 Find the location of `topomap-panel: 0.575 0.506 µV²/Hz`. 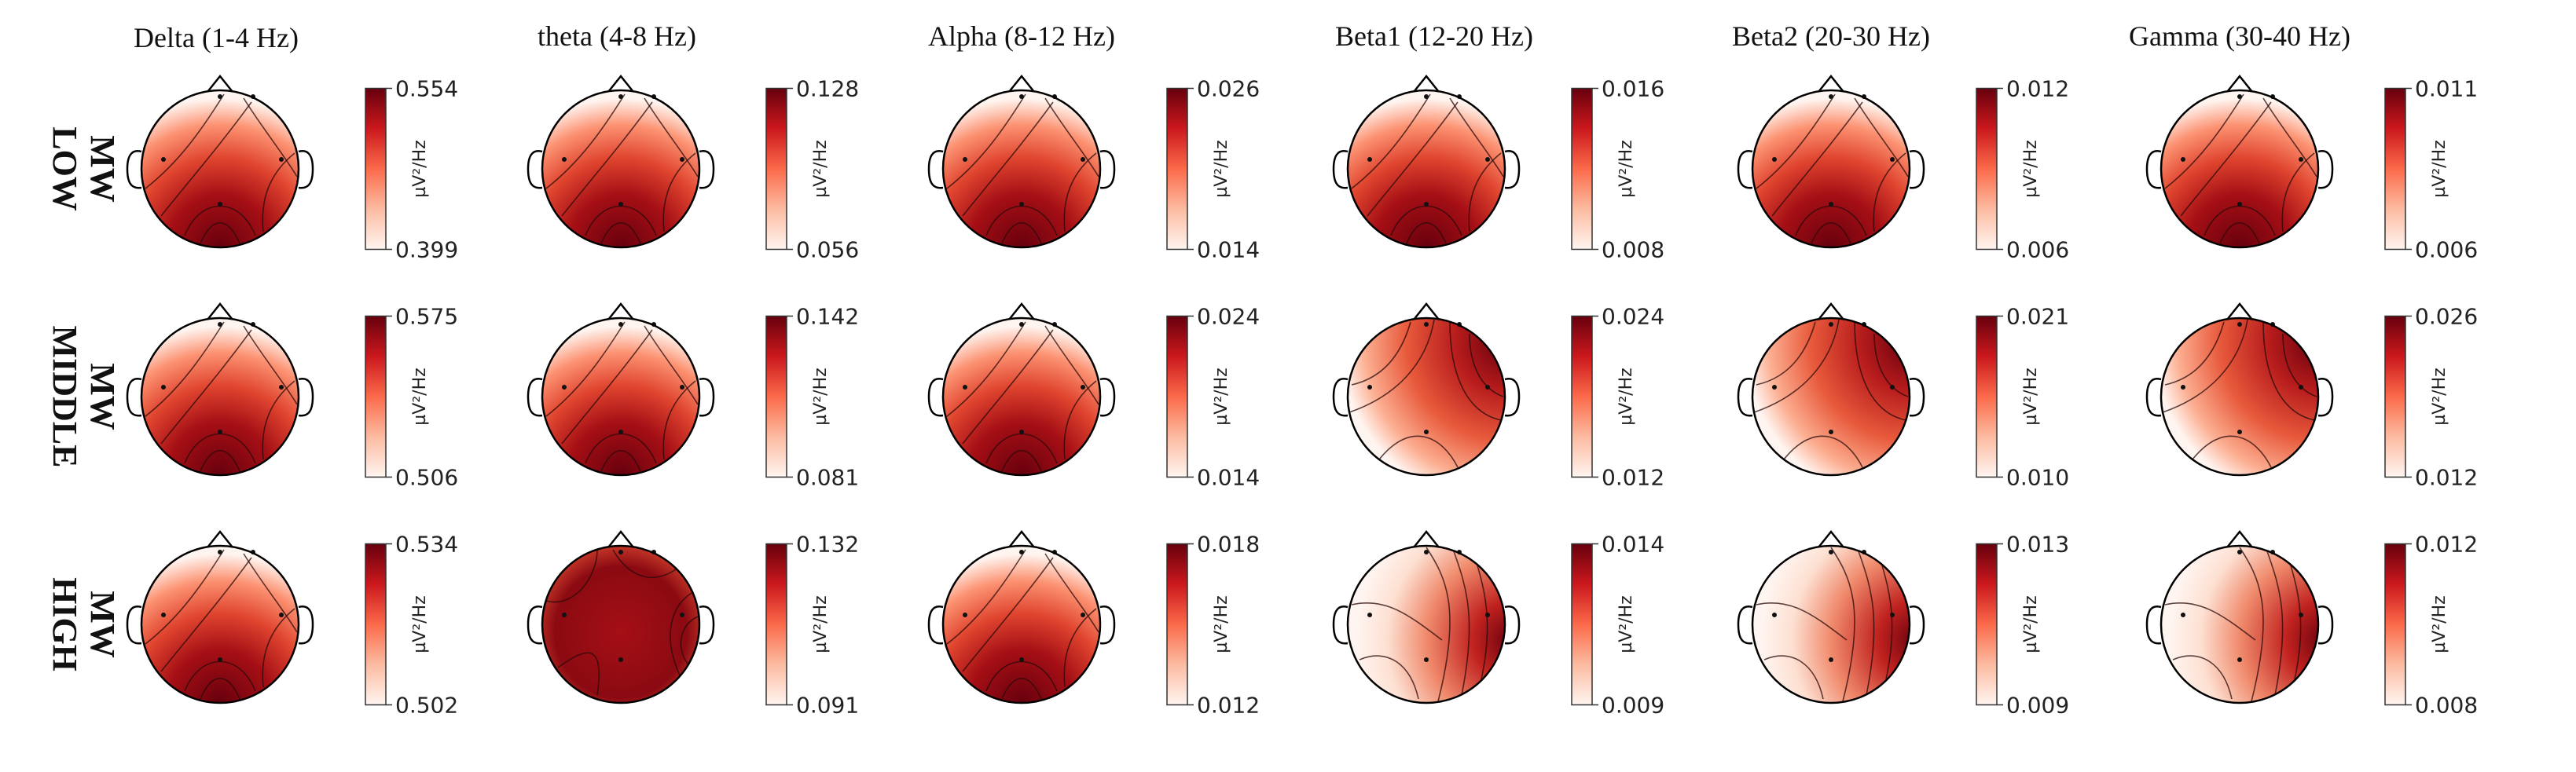

topomap-panel: 0.575 0.506 µV²/Hz is located at coordinates (292, 396).